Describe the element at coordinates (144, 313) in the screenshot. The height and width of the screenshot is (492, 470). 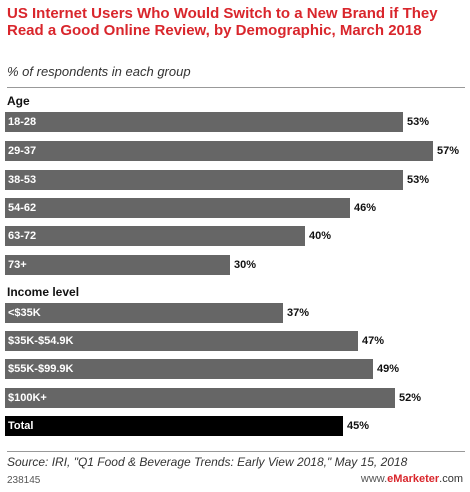
I see `bar: <$35K` at that location.